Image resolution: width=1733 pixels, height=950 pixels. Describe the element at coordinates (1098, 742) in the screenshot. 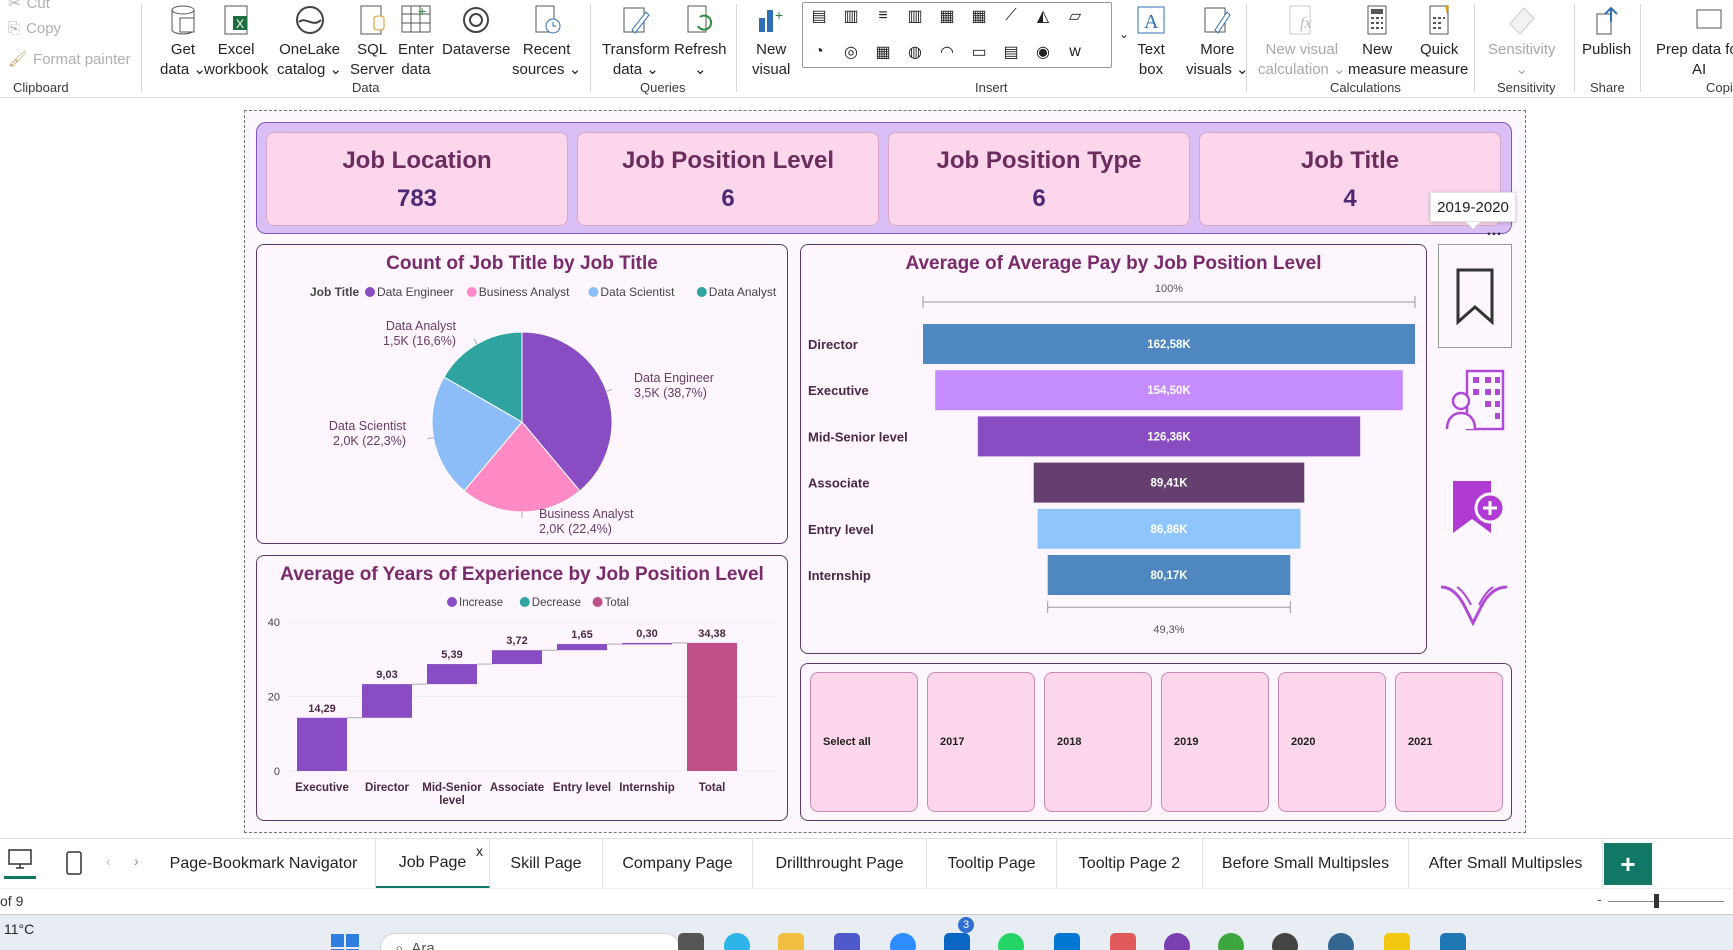

I see `slicer-item-2018: 2018` at that location.